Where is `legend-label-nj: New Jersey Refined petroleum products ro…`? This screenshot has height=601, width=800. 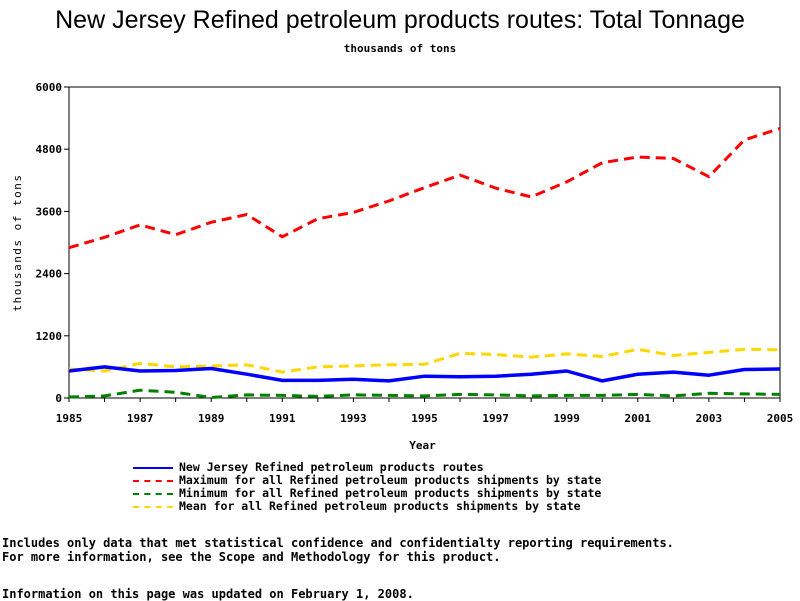 legend-label-nj: New Jersey Refined petroleum products ro… is located at coordinates (331, 467).